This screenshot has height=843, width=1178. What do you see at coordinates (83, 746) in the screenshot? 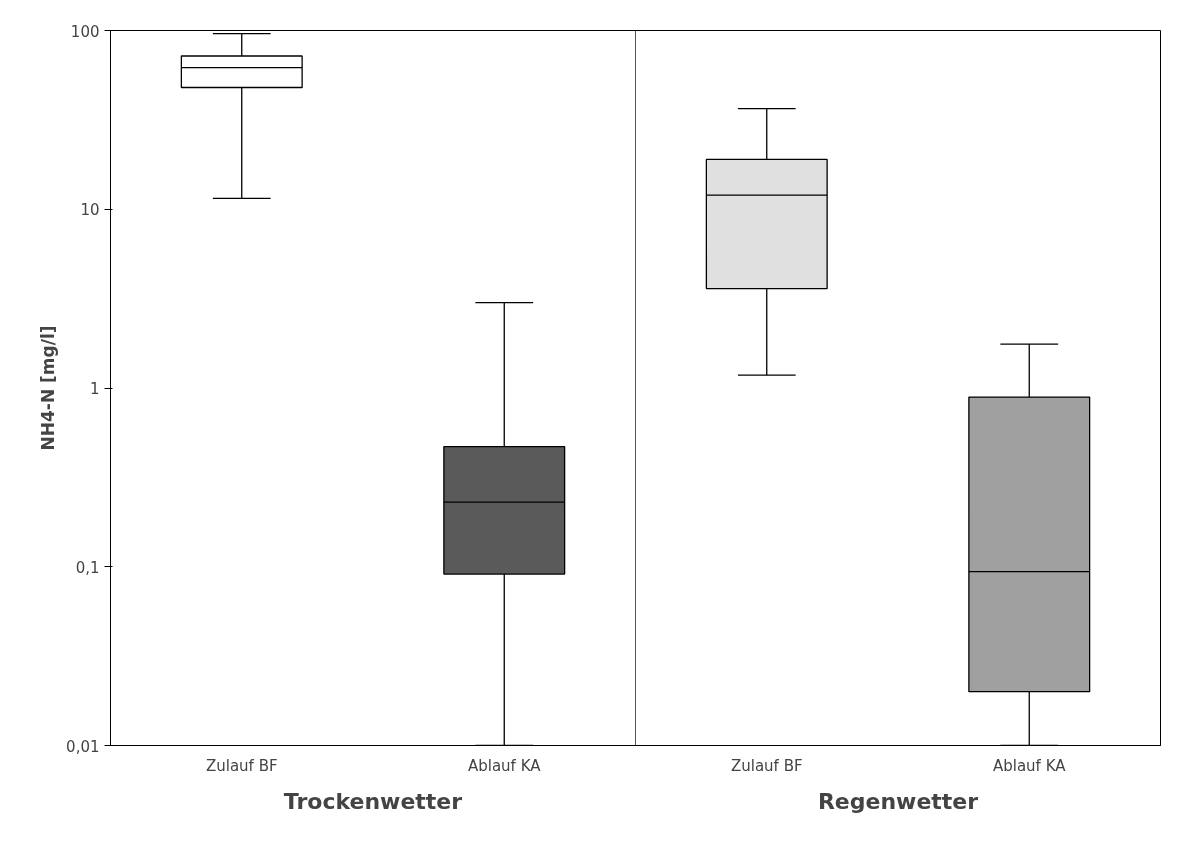
I see `y-tick-label: 0,01` at bounding box center [83, 746].